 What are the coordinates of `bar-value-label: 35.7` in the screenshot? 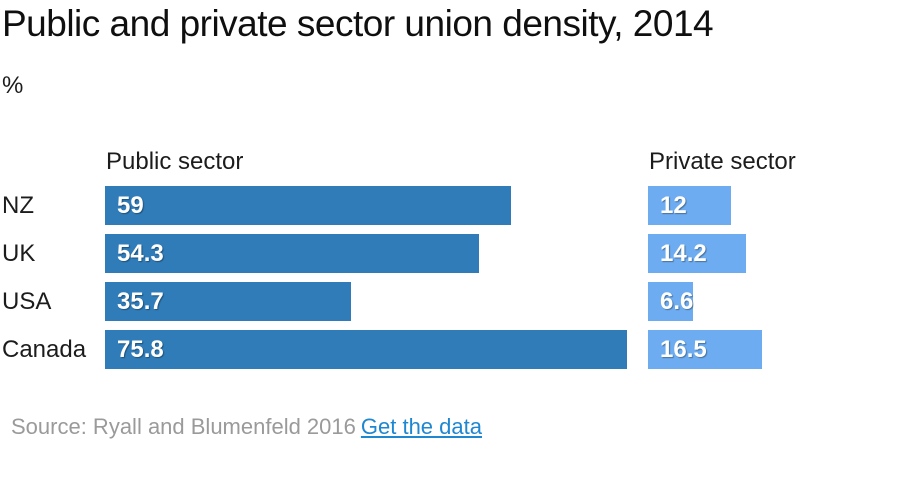 It's located at (140, 301).